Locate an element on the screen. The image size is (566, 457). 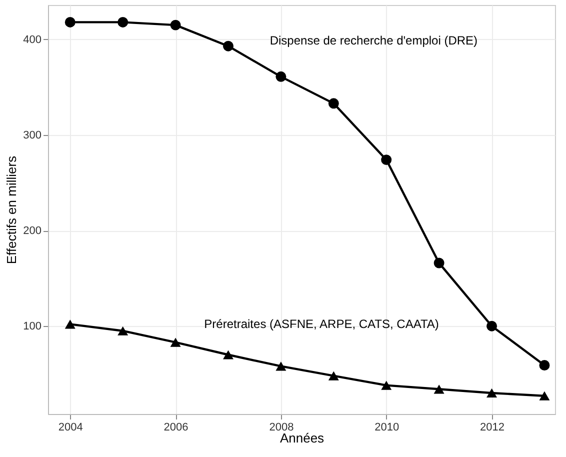
series-label: Préretraites (ASFNE, ARPE, CATS, CAATA) is located at coordinates (321, 324).